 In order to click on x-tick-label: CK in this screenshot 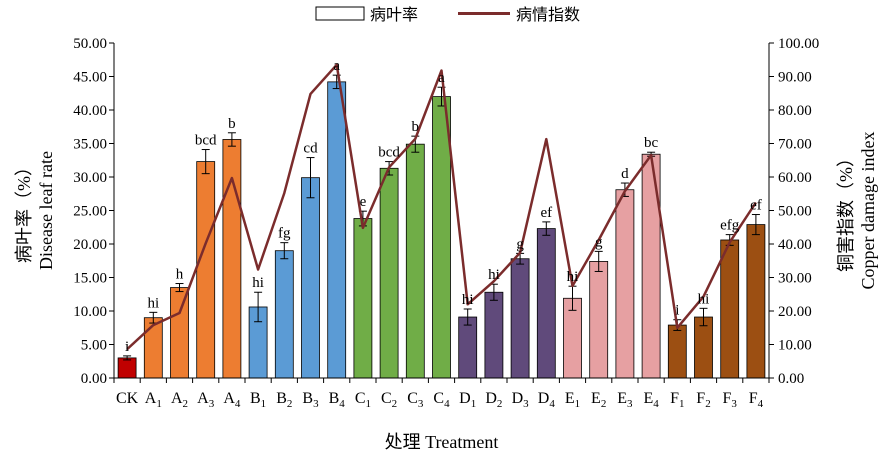, I will do `click(127, 398)`.